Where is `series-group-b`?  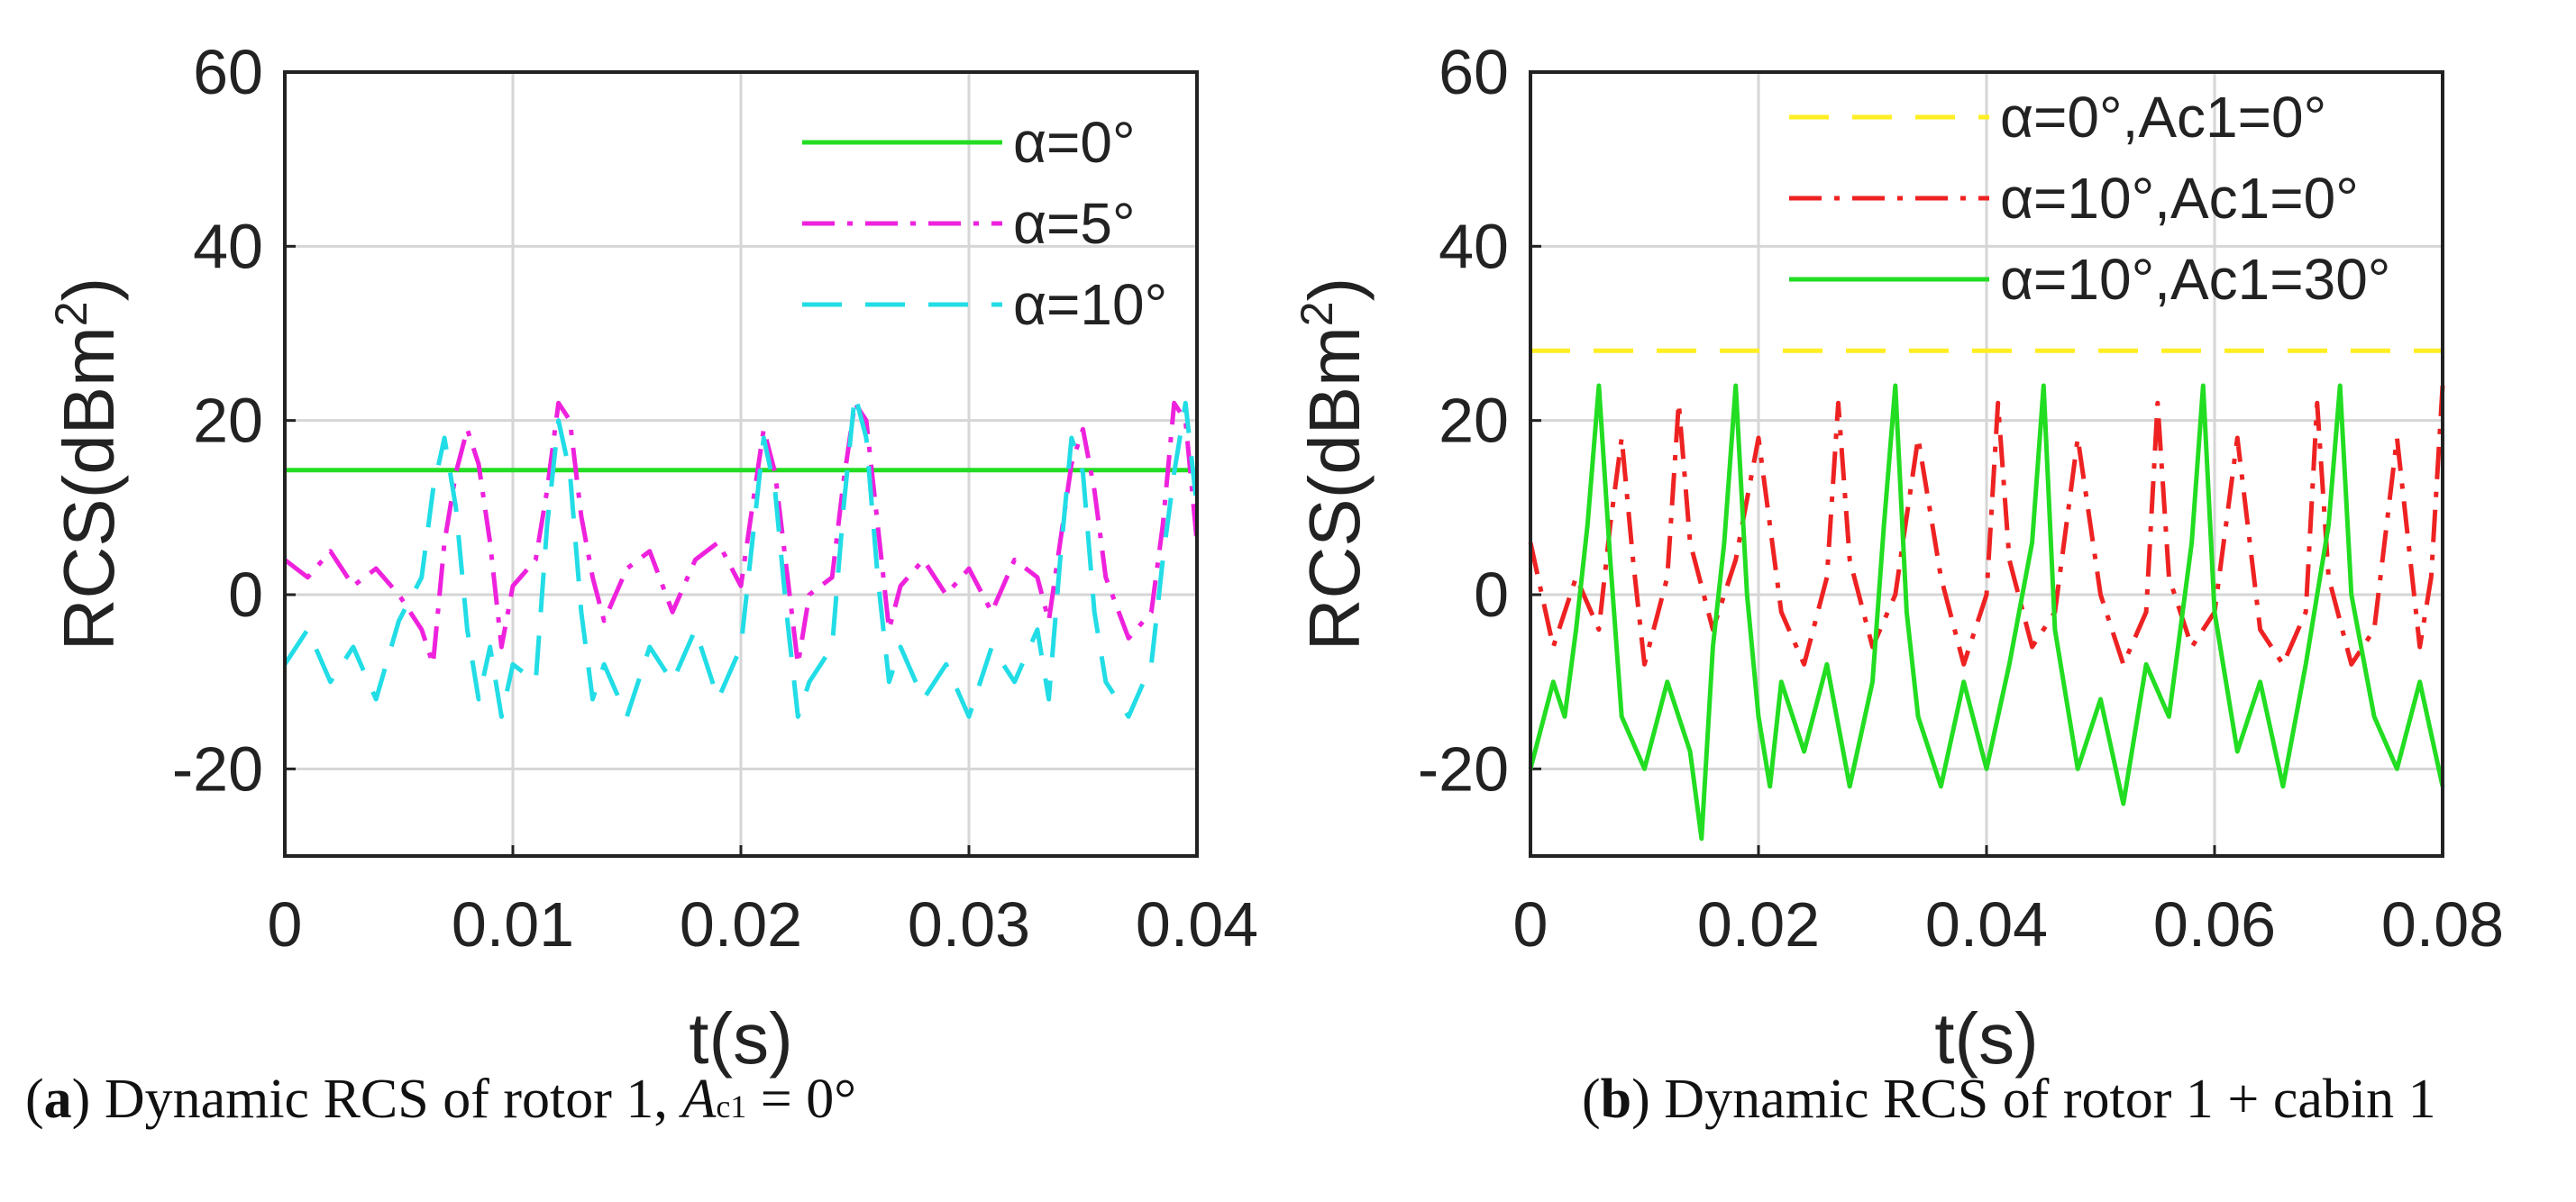 series-group-b is located at coordinates (1986, 595).